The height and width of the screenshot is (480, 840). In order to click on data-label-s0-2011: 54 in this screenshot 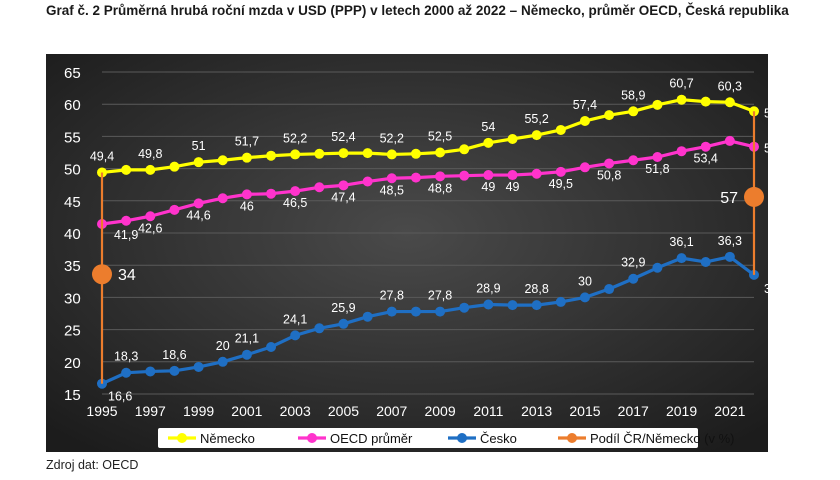, I will do `click(488, 127)`.